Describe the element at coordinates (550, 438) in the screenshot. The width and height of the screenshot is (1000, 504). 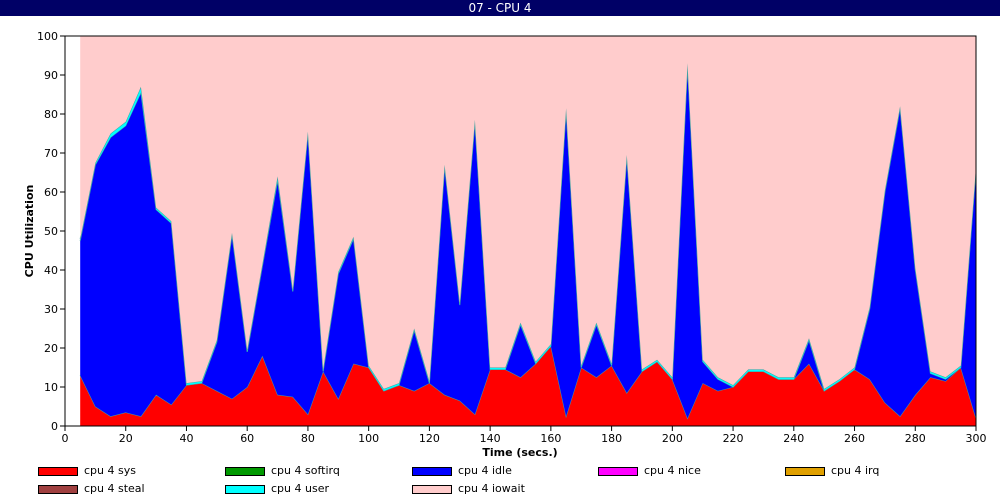
I see `x-tick-label: 160` at that location.